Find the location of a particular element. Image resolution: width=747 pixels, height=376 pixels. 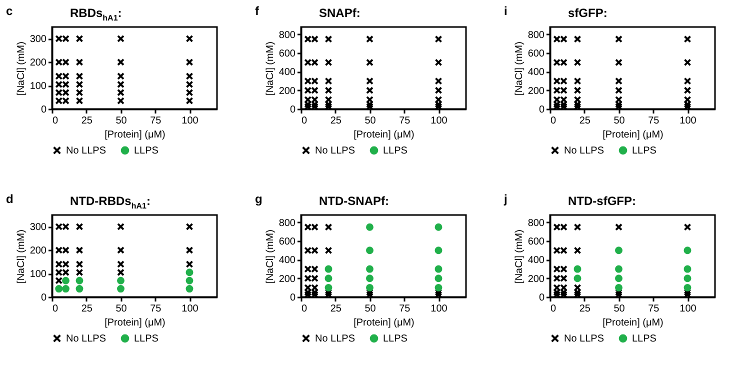

text: g is located at coordinates (258, 199).